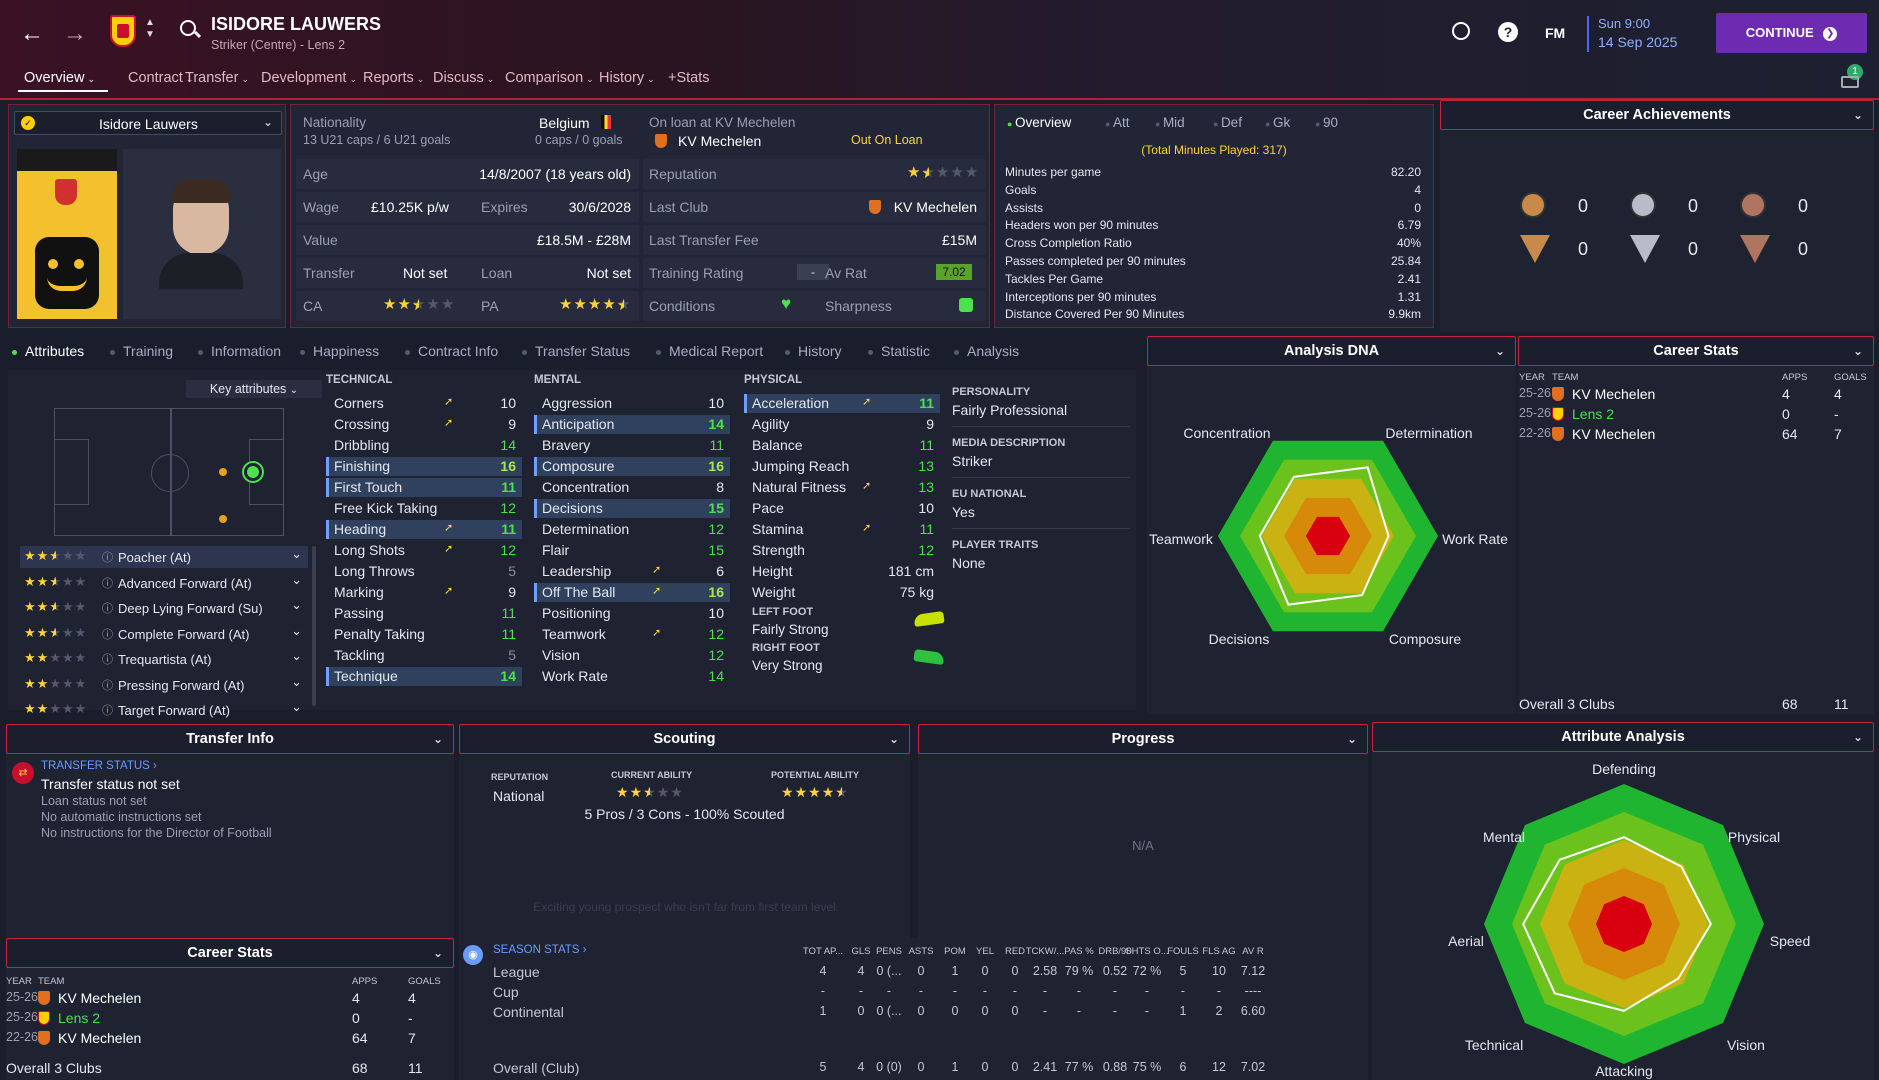 Image resolution: width=1879 pixels, height=1080 pixels. What do you see at coordinates (164, 685) in the screenshot?
I see `role-row: ★★★★★ ⓘ Pressing Forward (At) ⌄` at bounding box center [164, 685].